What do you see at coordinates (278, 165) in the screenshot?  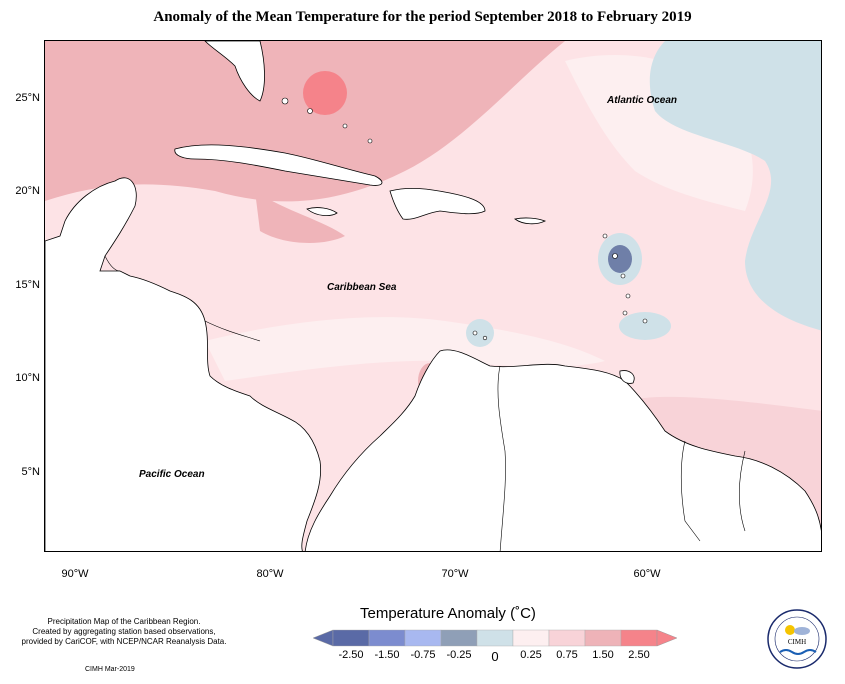 I see `land-cuba` at bounding box center [278, 165].